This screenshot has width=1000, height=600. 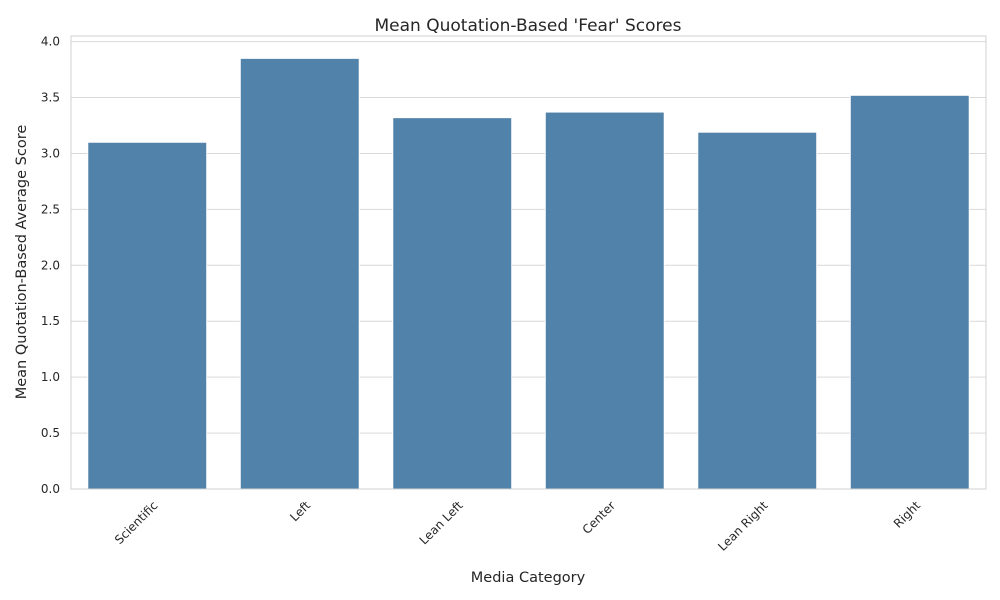 I want to click on y-tick-label: 0.5, so click(x=50, y=433).